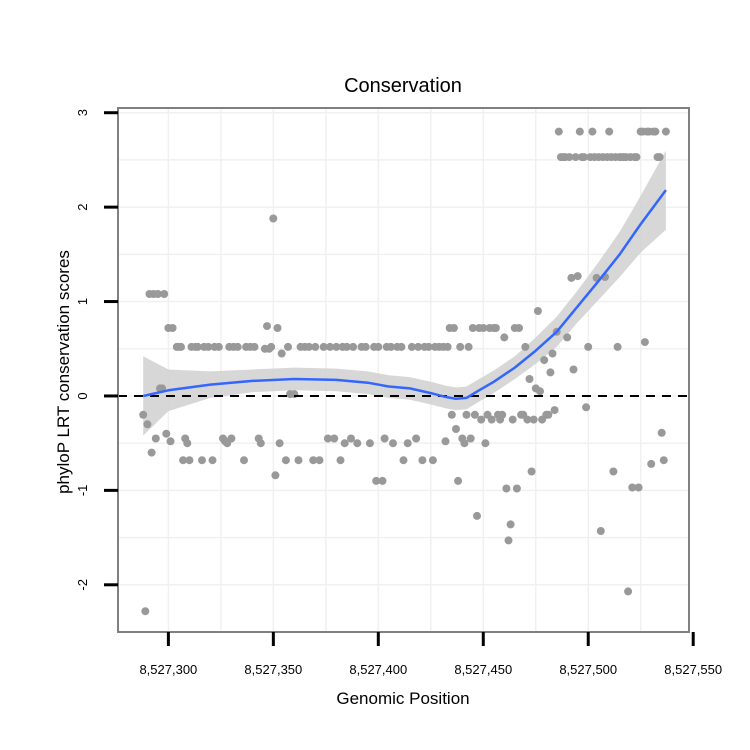 The height and width of the screenshot is (750, 750). I want to click on x-tick-label: 8,527,300, so click(168, 669).